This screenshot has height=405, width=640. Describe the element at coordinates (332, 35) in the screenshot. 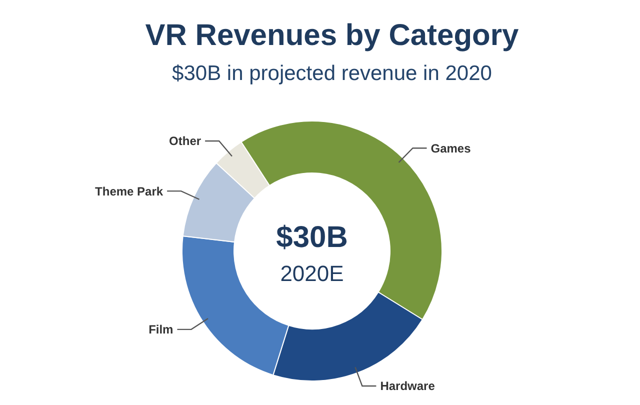

I see `chart-title: VR Revenues by Category` at that location.